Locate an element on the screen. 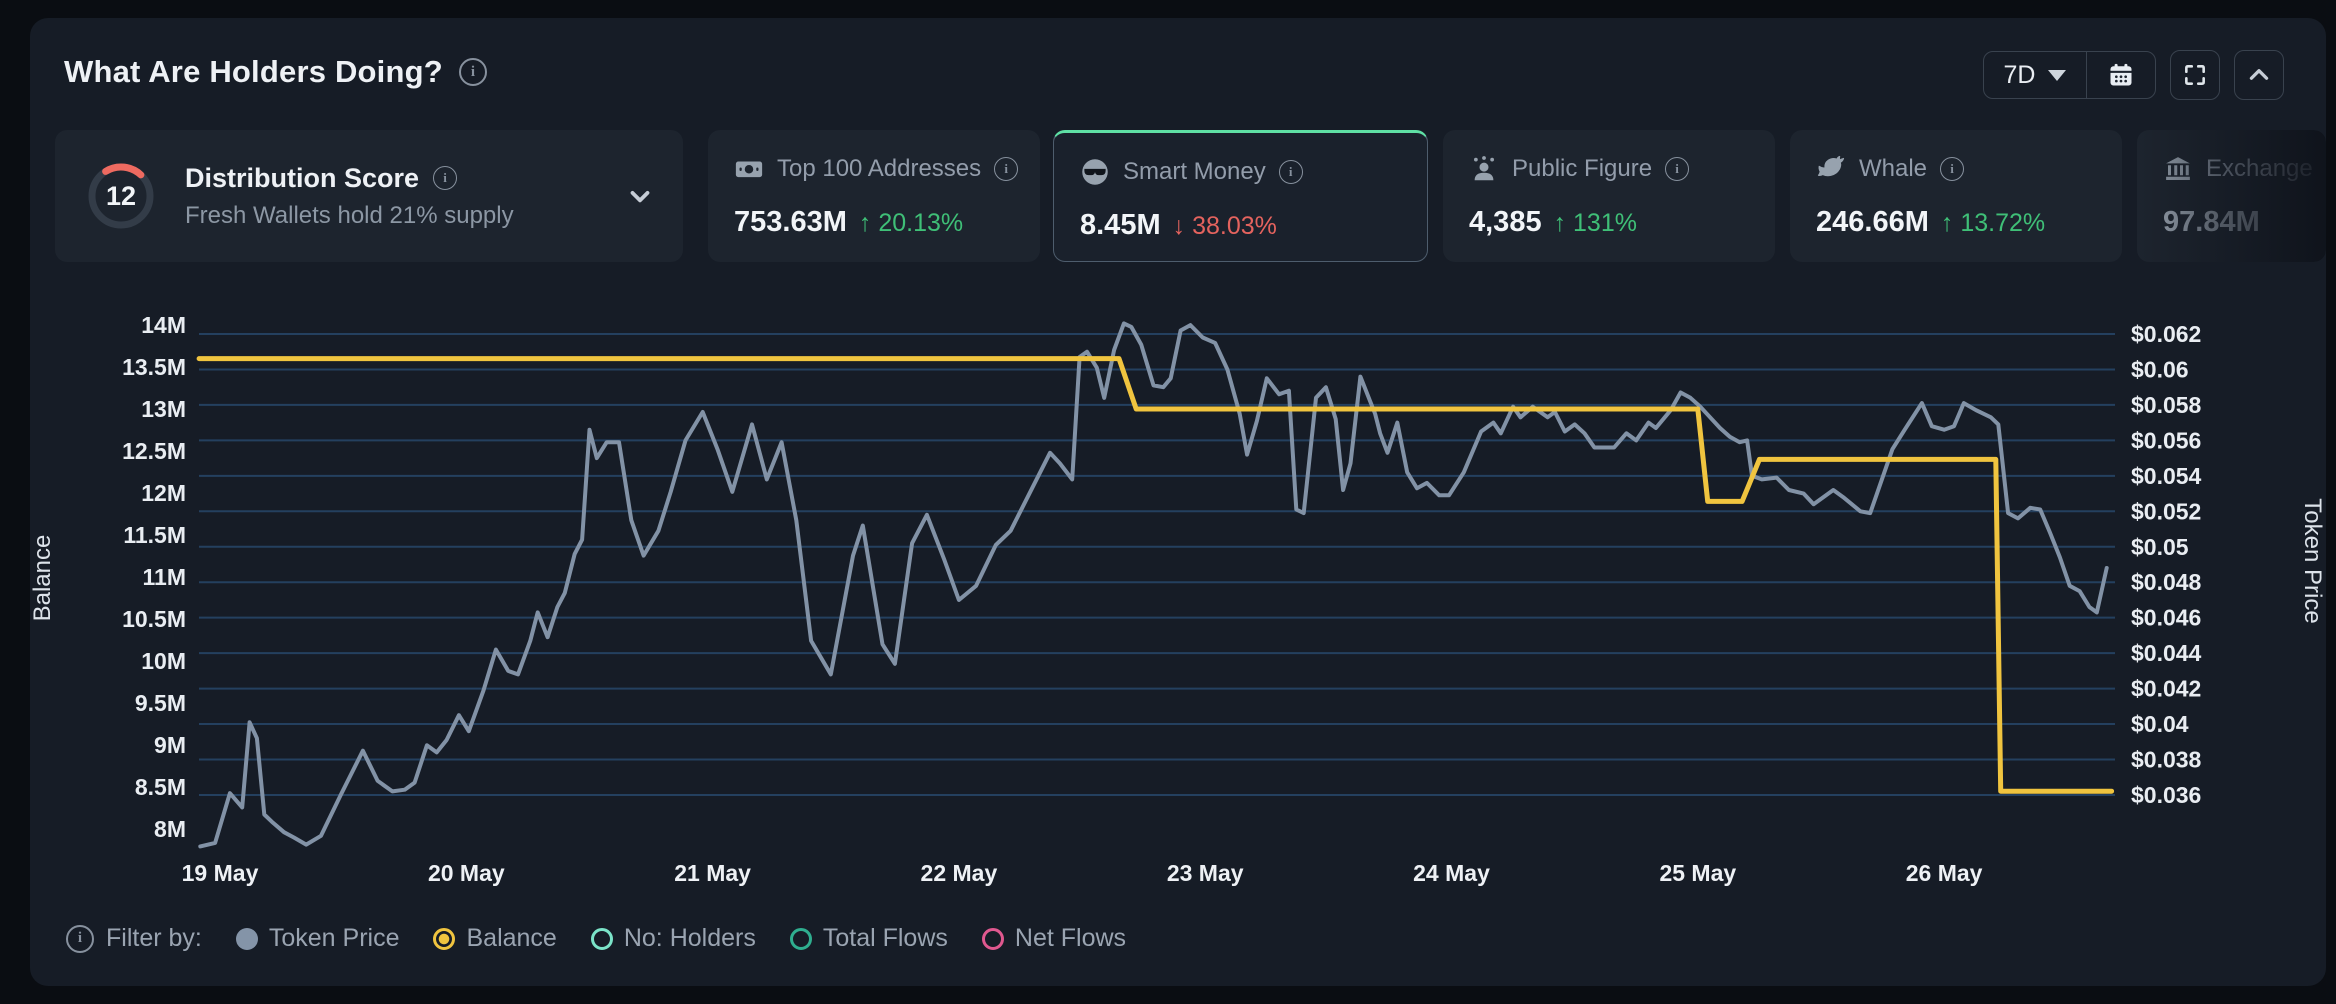 The width and height of the screenshot is (2336, 1004). stat-title: Whale is located at coordinates (1893, 168).